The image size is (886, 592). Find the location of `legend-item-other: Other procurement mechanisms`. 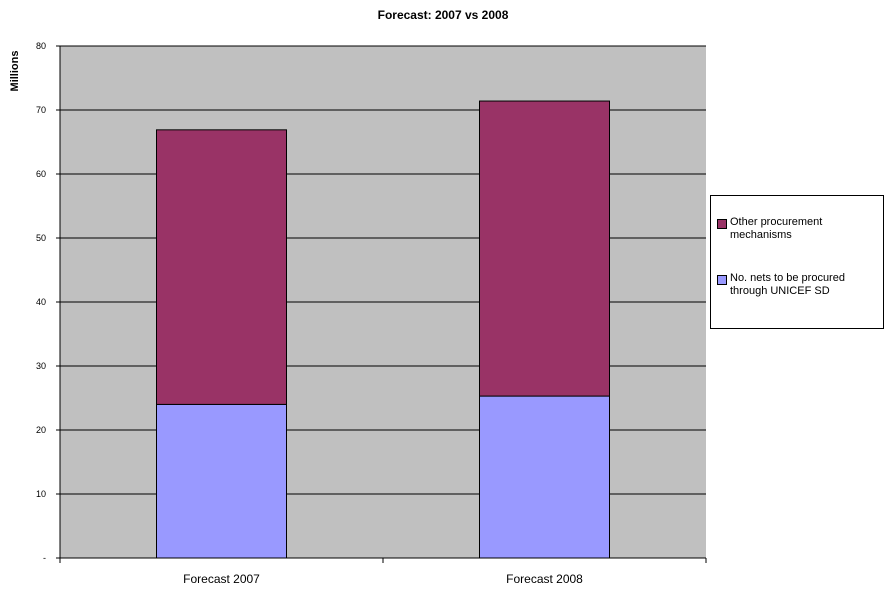

legend-item-other: Other procurement mechanisms is located at coordinates (798, 229).